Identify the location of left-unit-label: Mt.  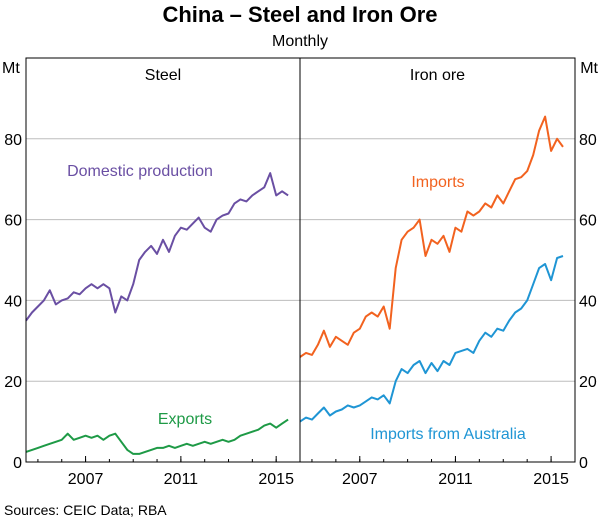
(11, 68).